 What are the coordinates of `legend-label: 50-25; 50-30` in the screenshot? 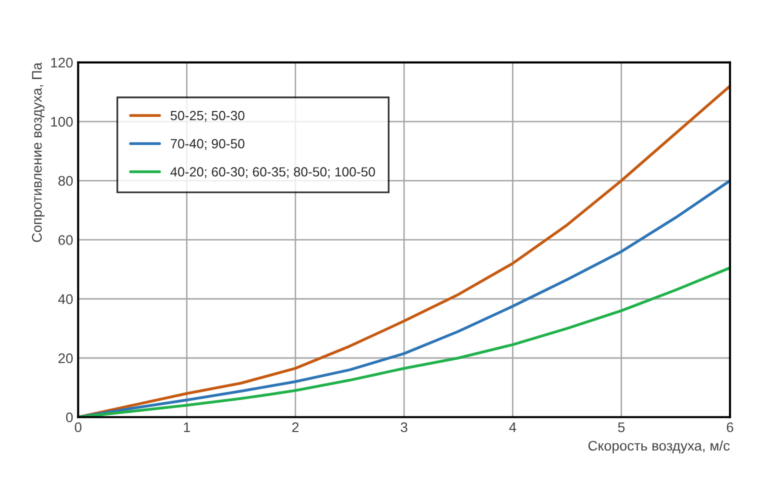 It's located at (207, 116).